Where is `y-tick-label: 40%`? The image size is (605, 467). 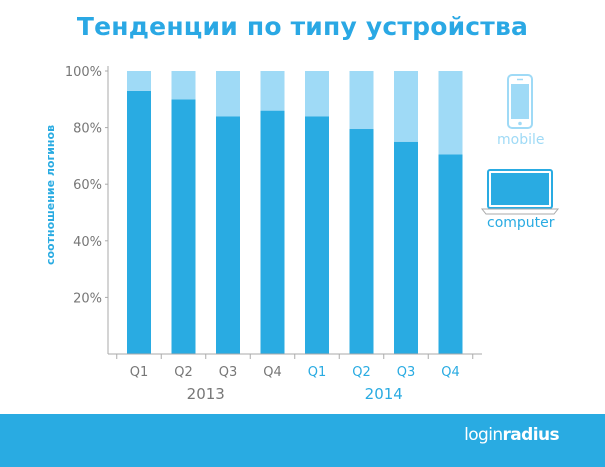 y-tick-label: 40% is located at coordinates (87, 242).